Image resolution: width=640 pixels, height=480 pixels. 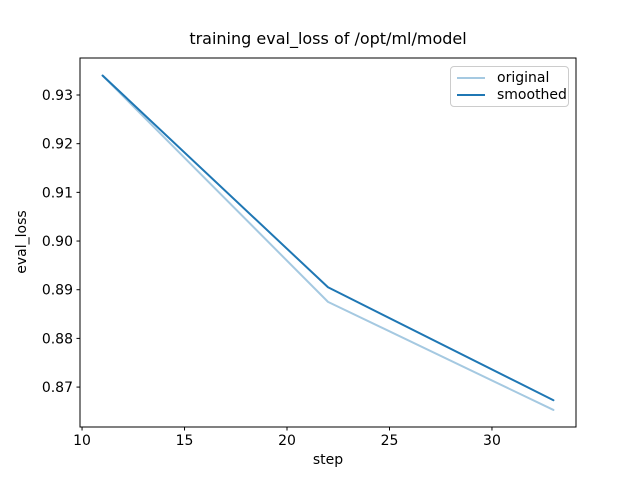 I want to click on y-tick-label: 0.87, so click(x=57, y=388).